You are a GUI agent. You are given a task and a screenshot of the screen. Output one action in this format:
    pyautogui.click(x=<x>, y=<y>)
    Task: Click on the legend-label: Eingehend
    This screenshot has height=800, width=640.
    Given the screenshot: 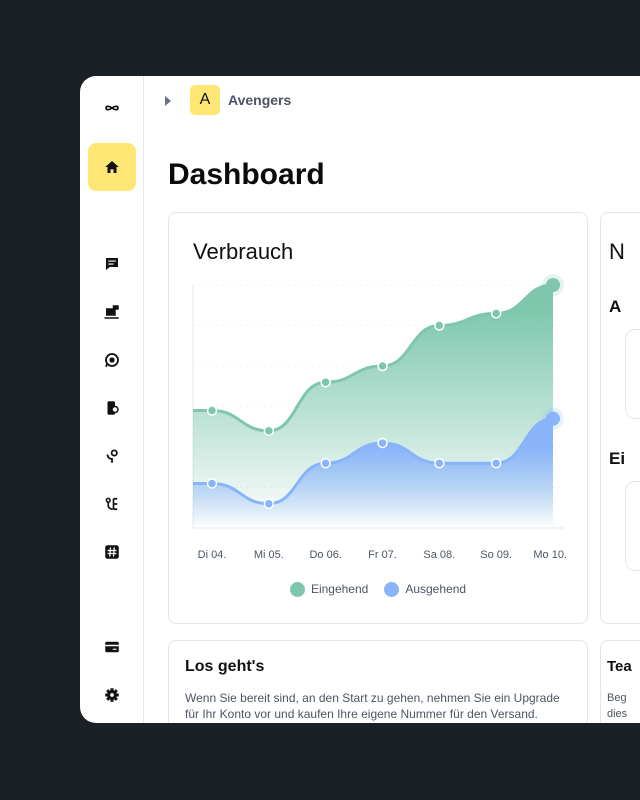 What is the action you would take?
    pyautogui.click(x=339, y=589)
    